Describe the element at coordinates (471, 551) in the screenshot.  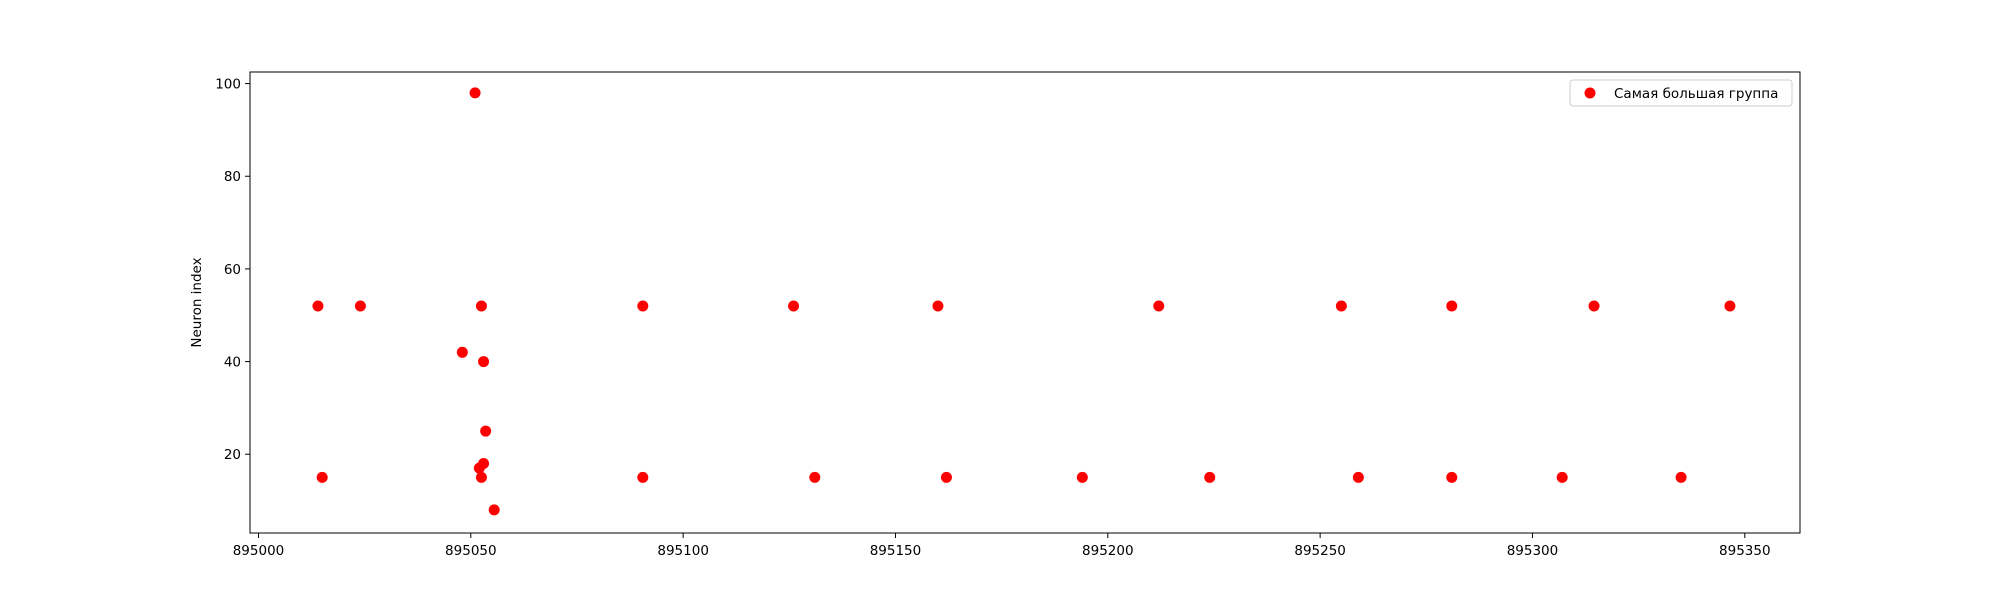
I see `x-tick-label: 895050` at that location.